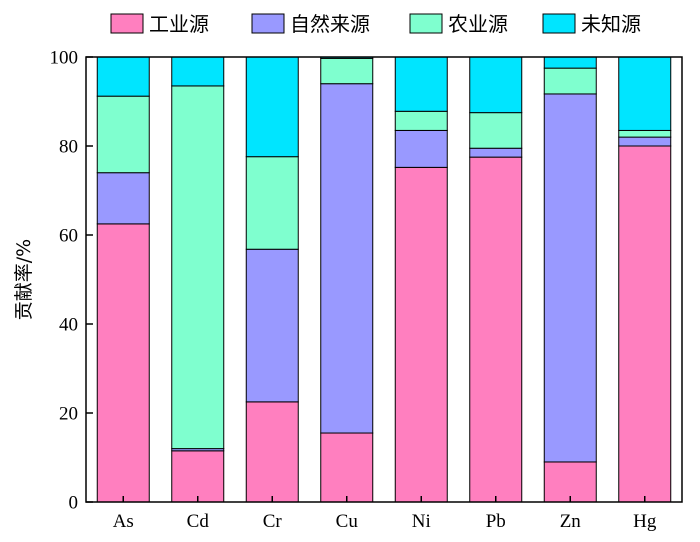 This screenshot has height=542, width=700. What do you see at coordinates (71, 281) in the screenshot?
I see `y-axis: 0 20 40 60 80 100` at bounding box center [71, 281].